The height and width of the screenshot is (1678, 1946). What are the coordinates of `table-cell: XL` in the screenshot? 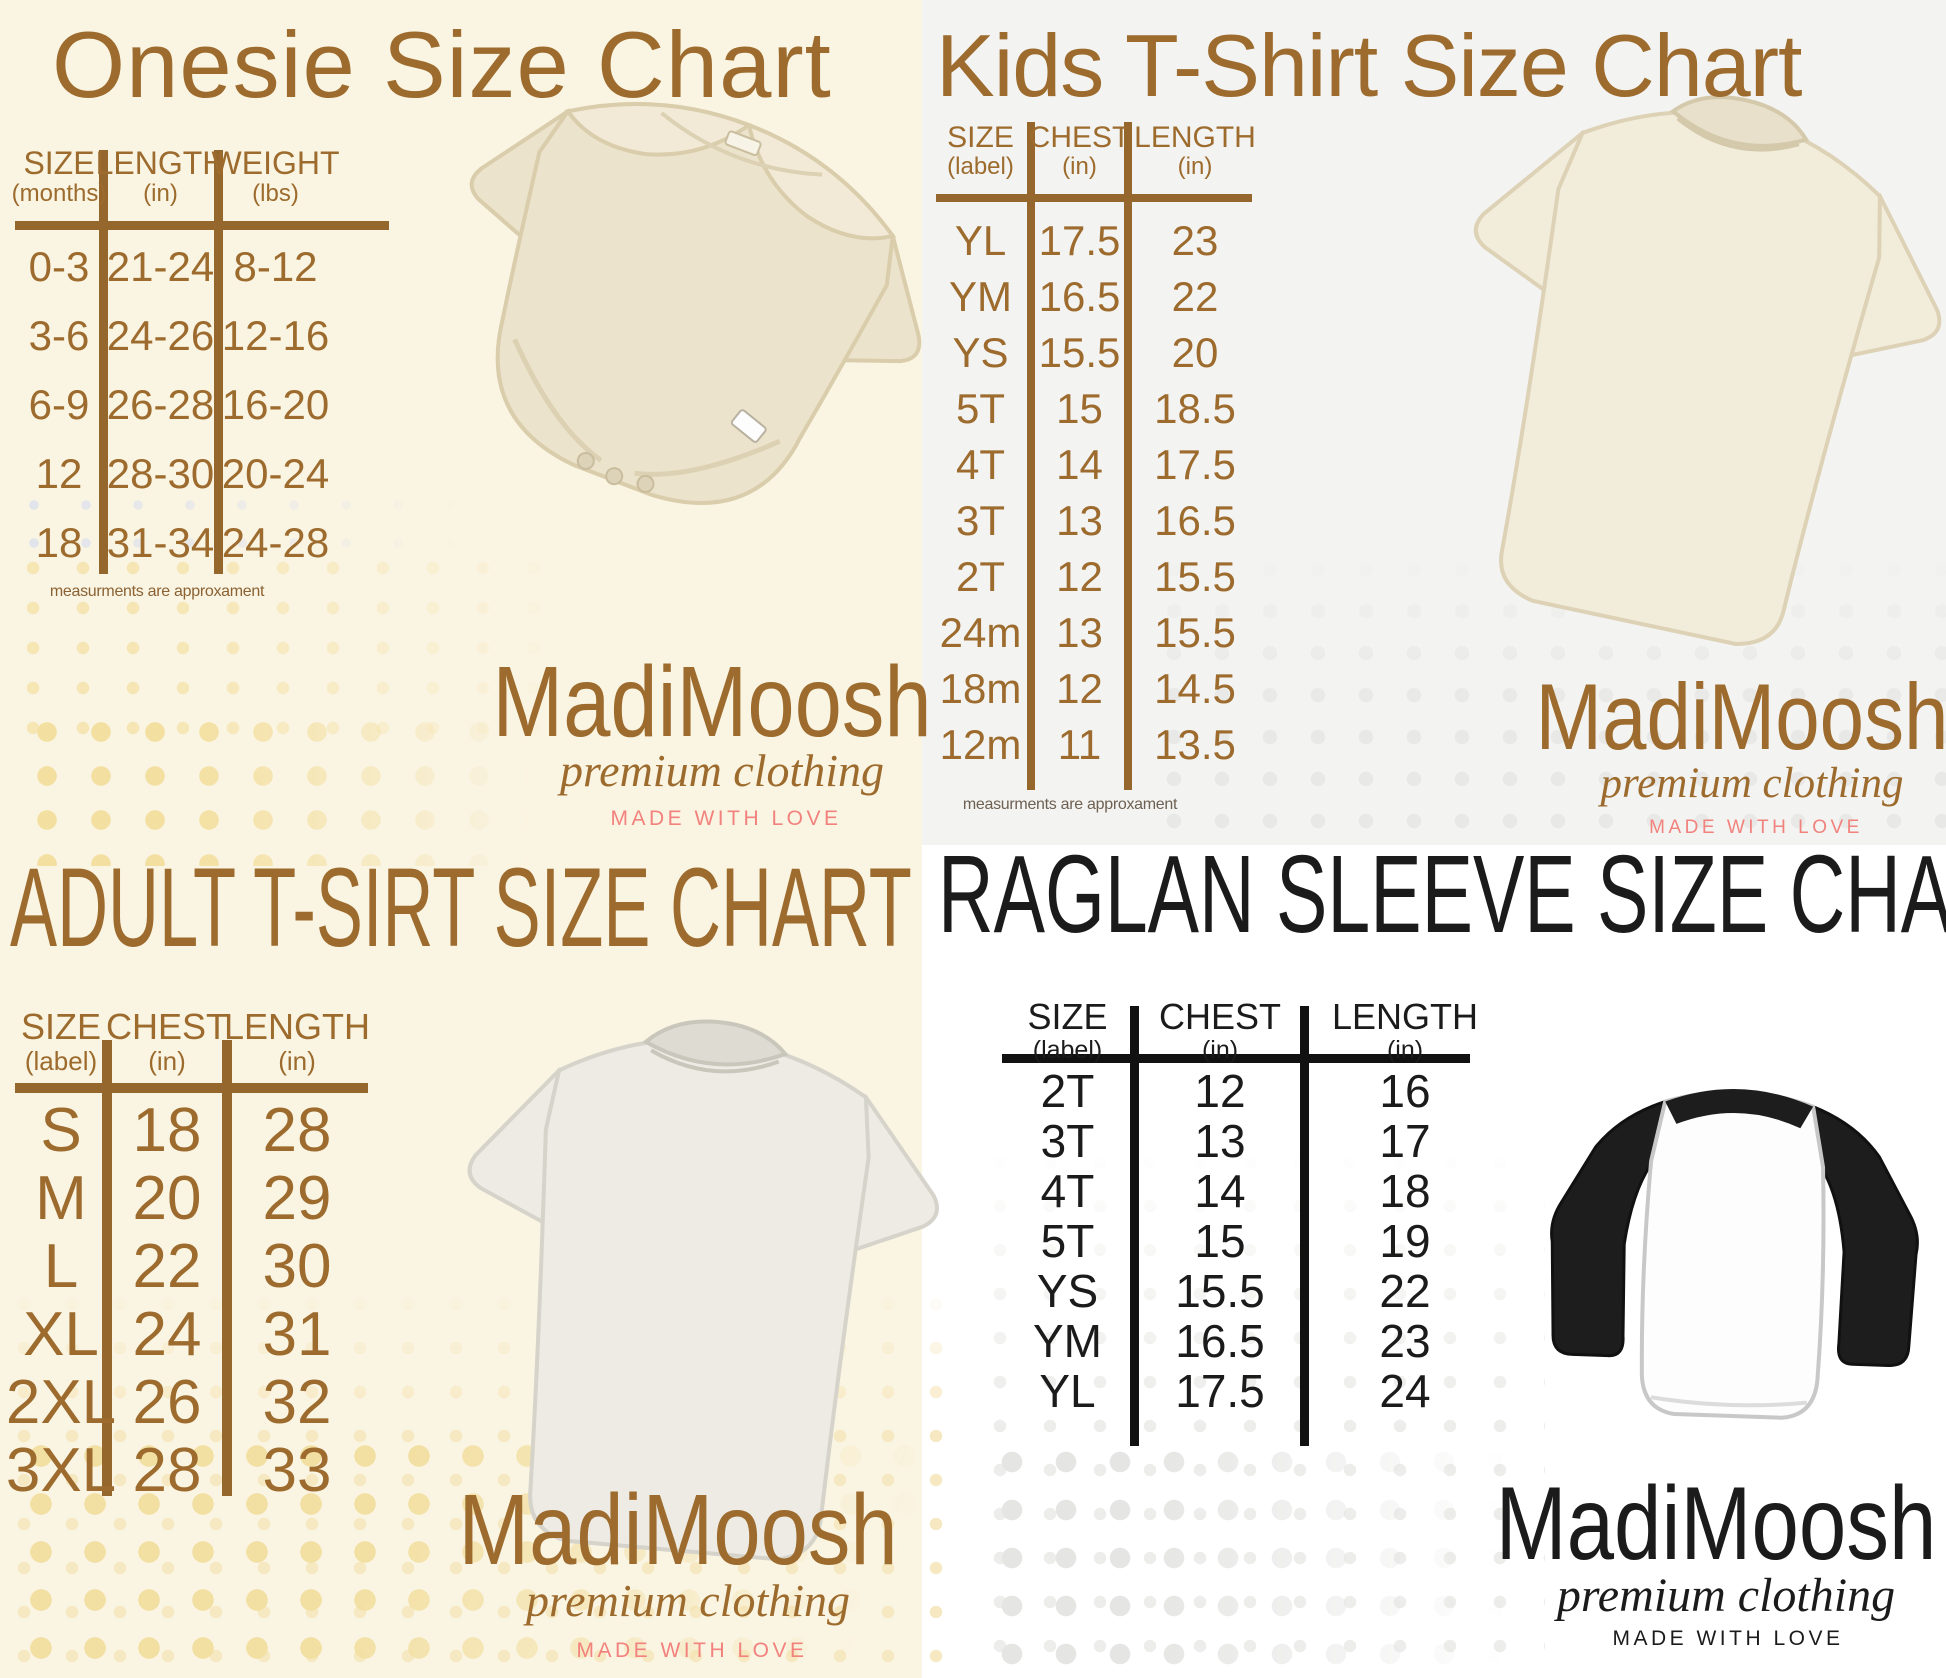 It's located at (61, 1334).